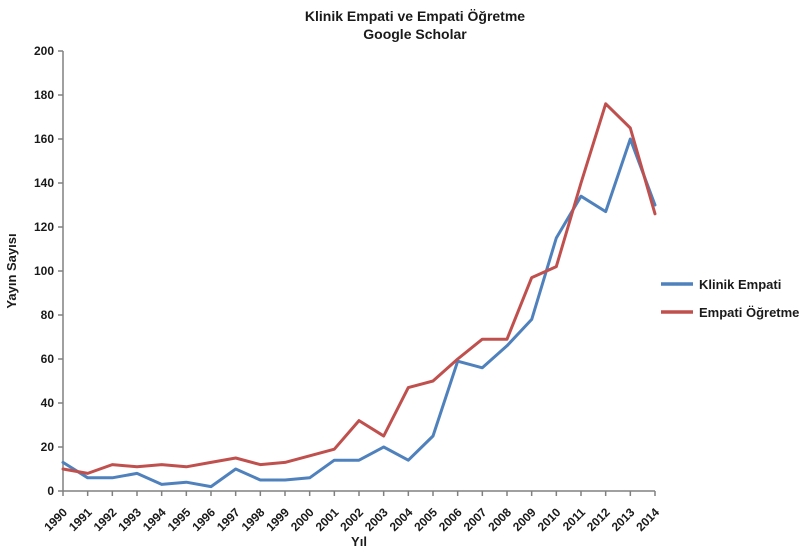  What do you see at coordinates (302, 519) in the screenshot?
I see `x-tick-label: 2000` at bounding box center [302, 519].